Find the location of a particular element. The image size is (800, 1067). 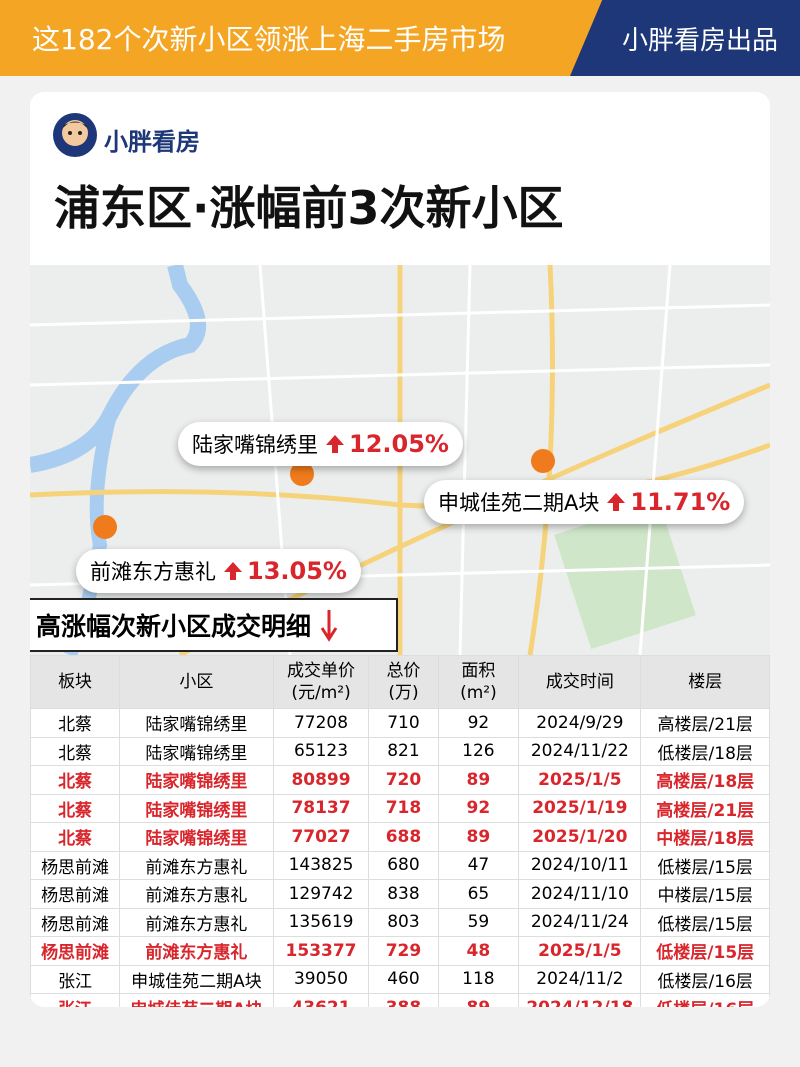

table-cell: 80899 is located at coordinates (321, 780).